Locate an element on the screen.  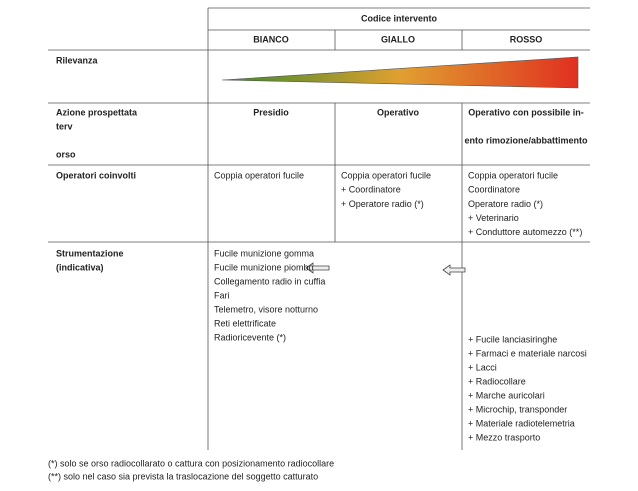
operators-cell: + Coordinatore is located at coordinates (371, 190).